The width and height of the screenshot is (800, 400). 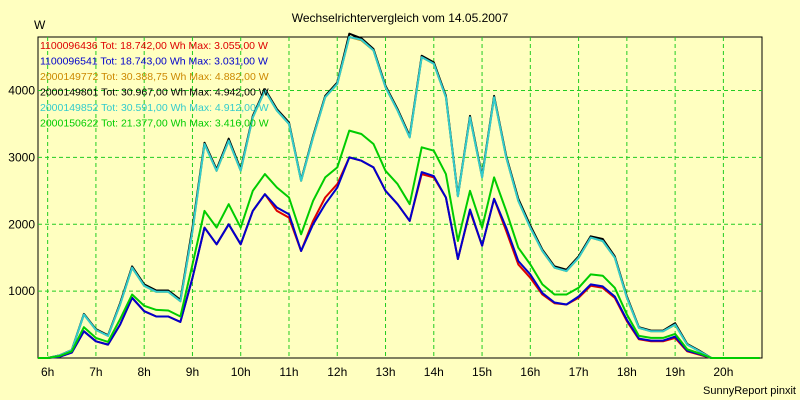 What do you see at coordinates (434, 372) in the screenshot?
I see `x-tick-label: 14h` at bounding box center [434, 372].